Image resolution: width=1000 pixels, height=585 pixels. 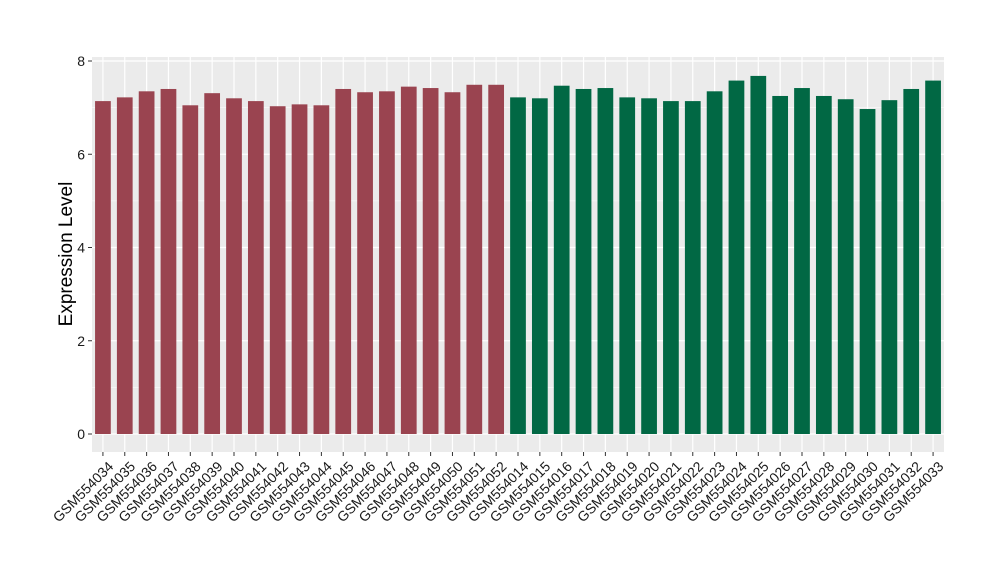 I want to click on y-axis-ticks: 0 2 4 6 8, so click(x=84, y=247).